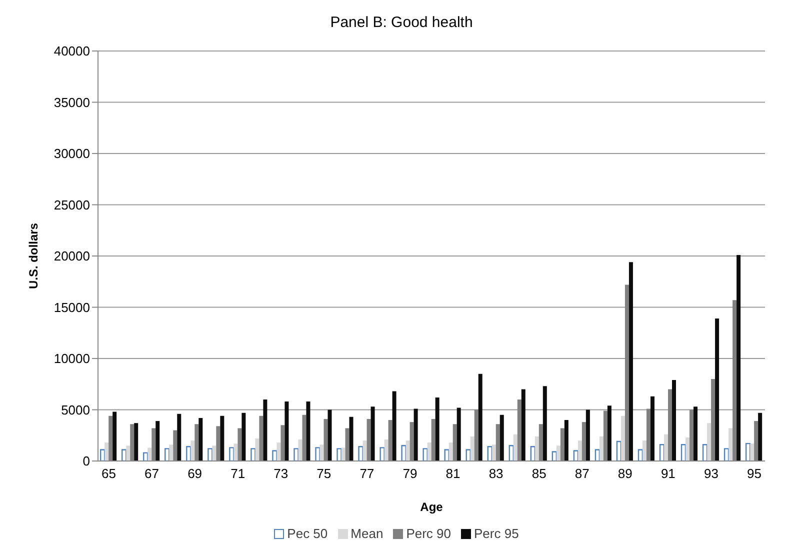 This screenshot has height=558, width=803. Describe the element at coordinates (754, 474) in the screenshot. I see `x-tick-label: 95` at that location.